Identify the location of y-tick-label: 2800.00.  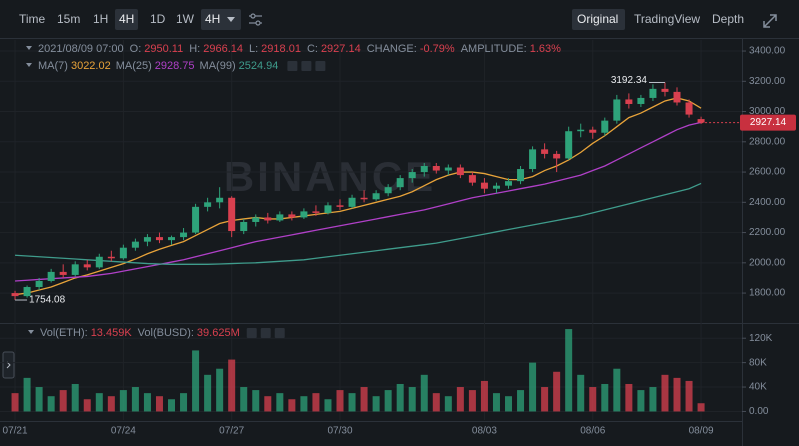
(767, 141).